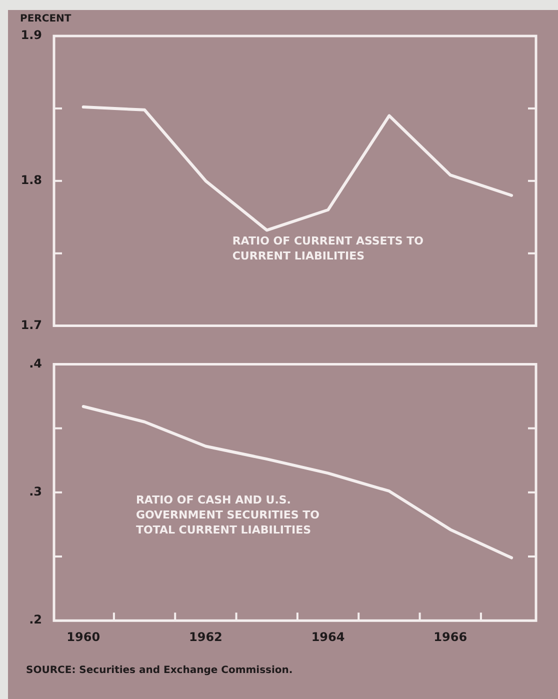 The height and width of the screenshot is (699, 558). Describe the element at coordinates (83, 637) in the screenshot. I see `x-tick-label: 1960` at that location.